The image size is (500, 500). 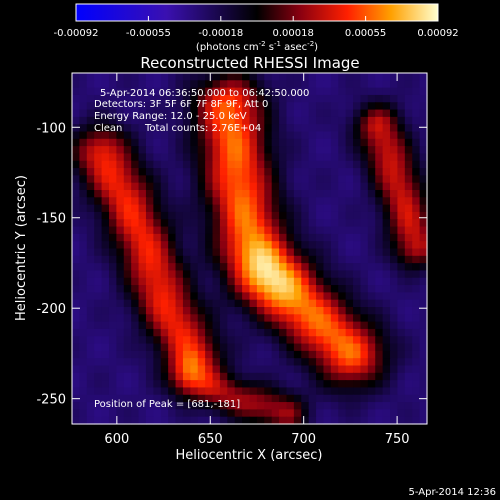 I want to click on colorbar-tick-label: -0.00092, so click(x=76, y=33).